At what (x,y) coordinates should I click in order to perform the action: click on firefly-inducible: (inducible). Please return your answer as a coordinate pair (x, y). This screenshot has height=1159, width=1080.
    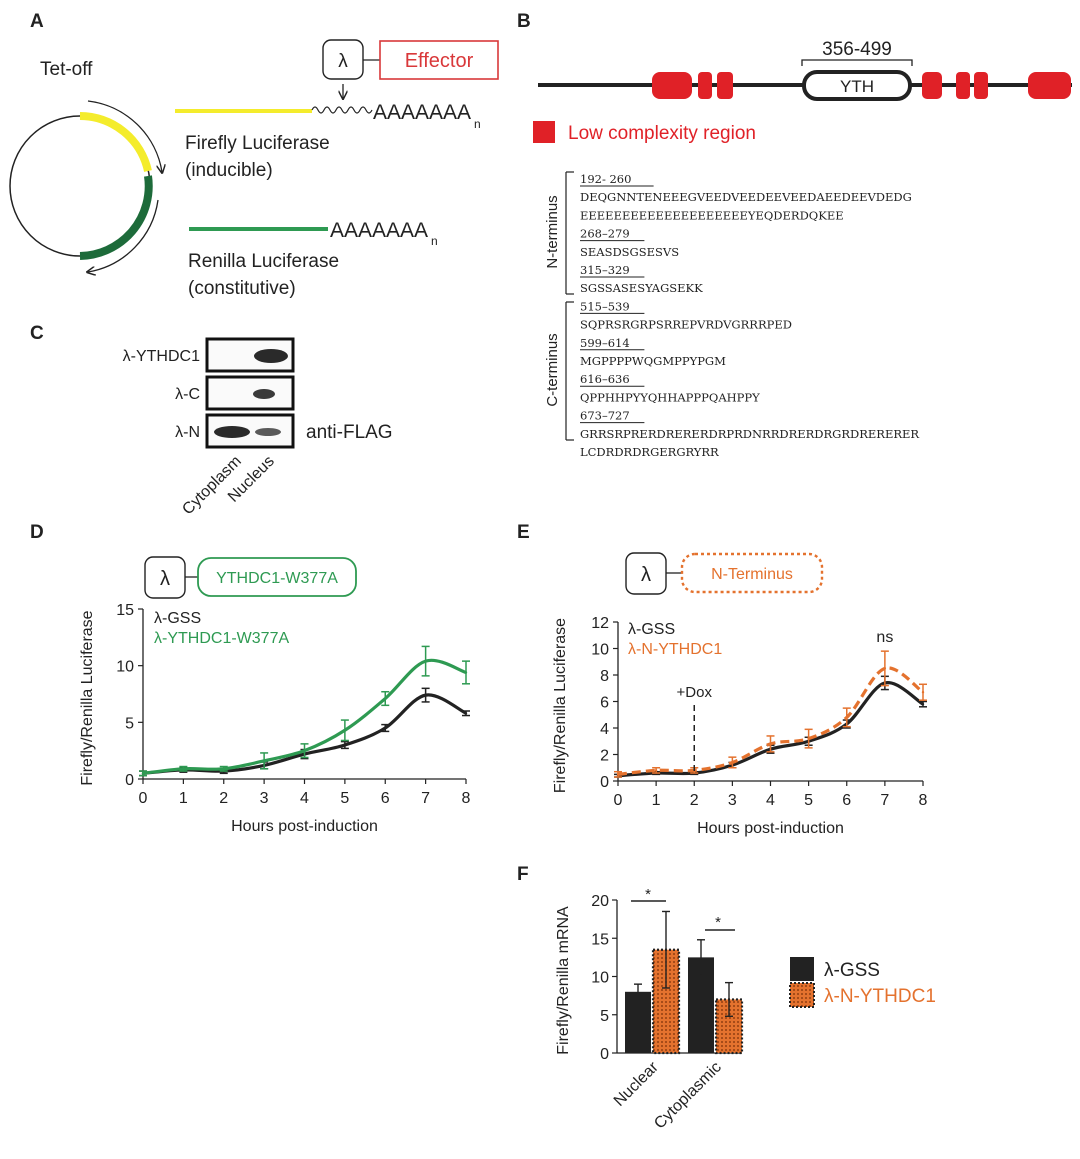
    Looking at the image, I should click on (229, 170).